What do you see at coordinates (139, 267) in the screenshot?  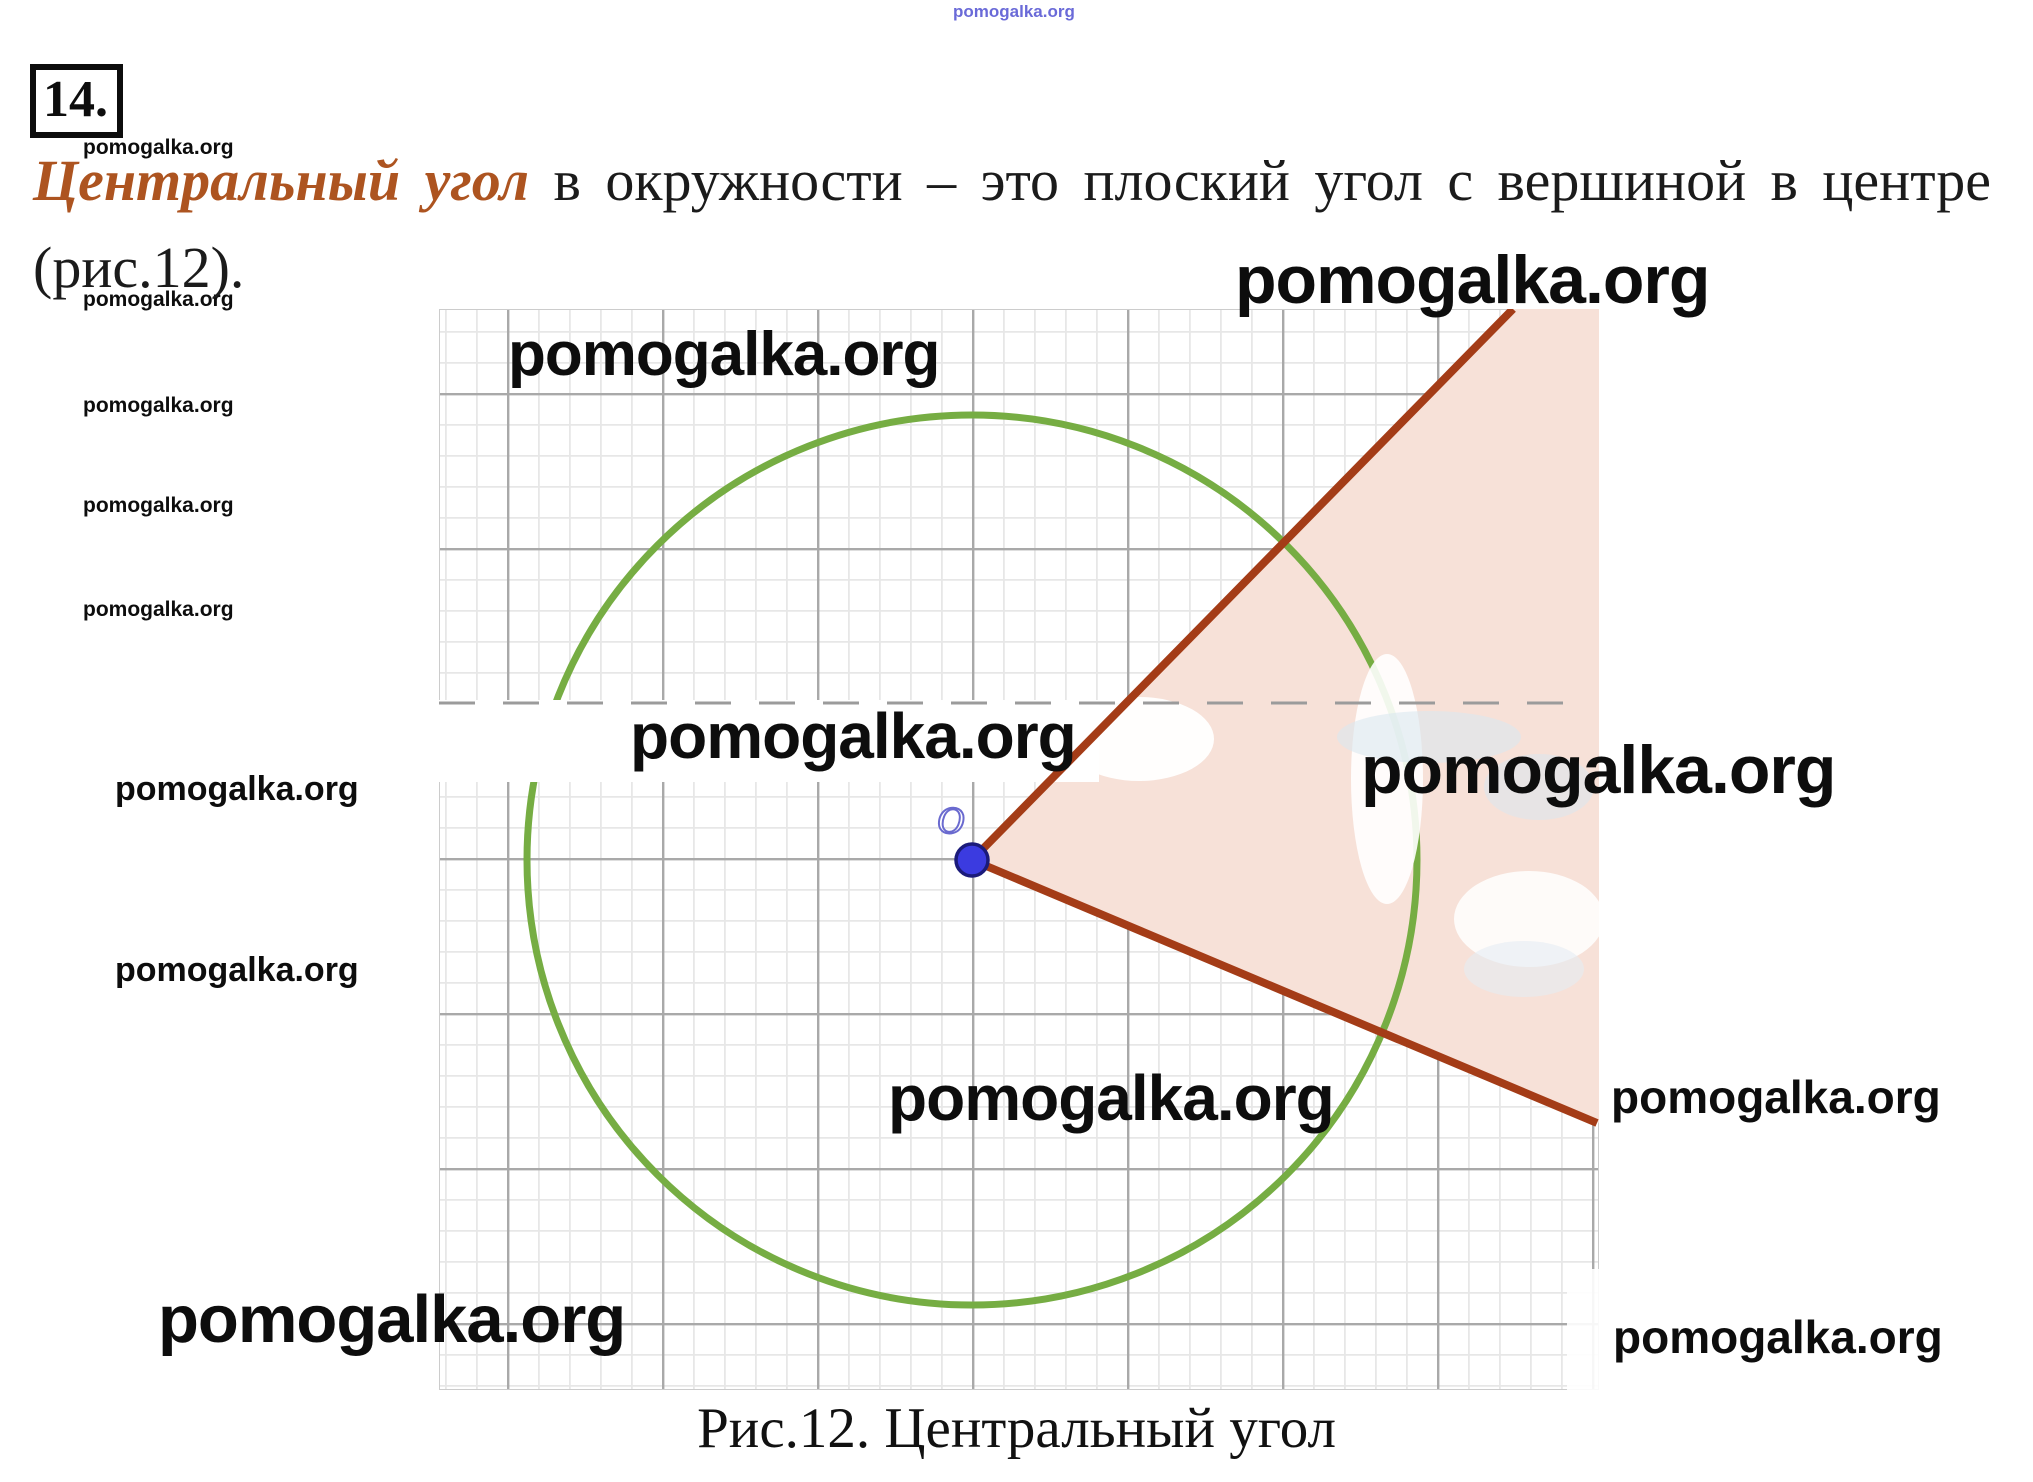 I see `definition-figure-ref: (рис.12).` at bounding box center [139, 267].